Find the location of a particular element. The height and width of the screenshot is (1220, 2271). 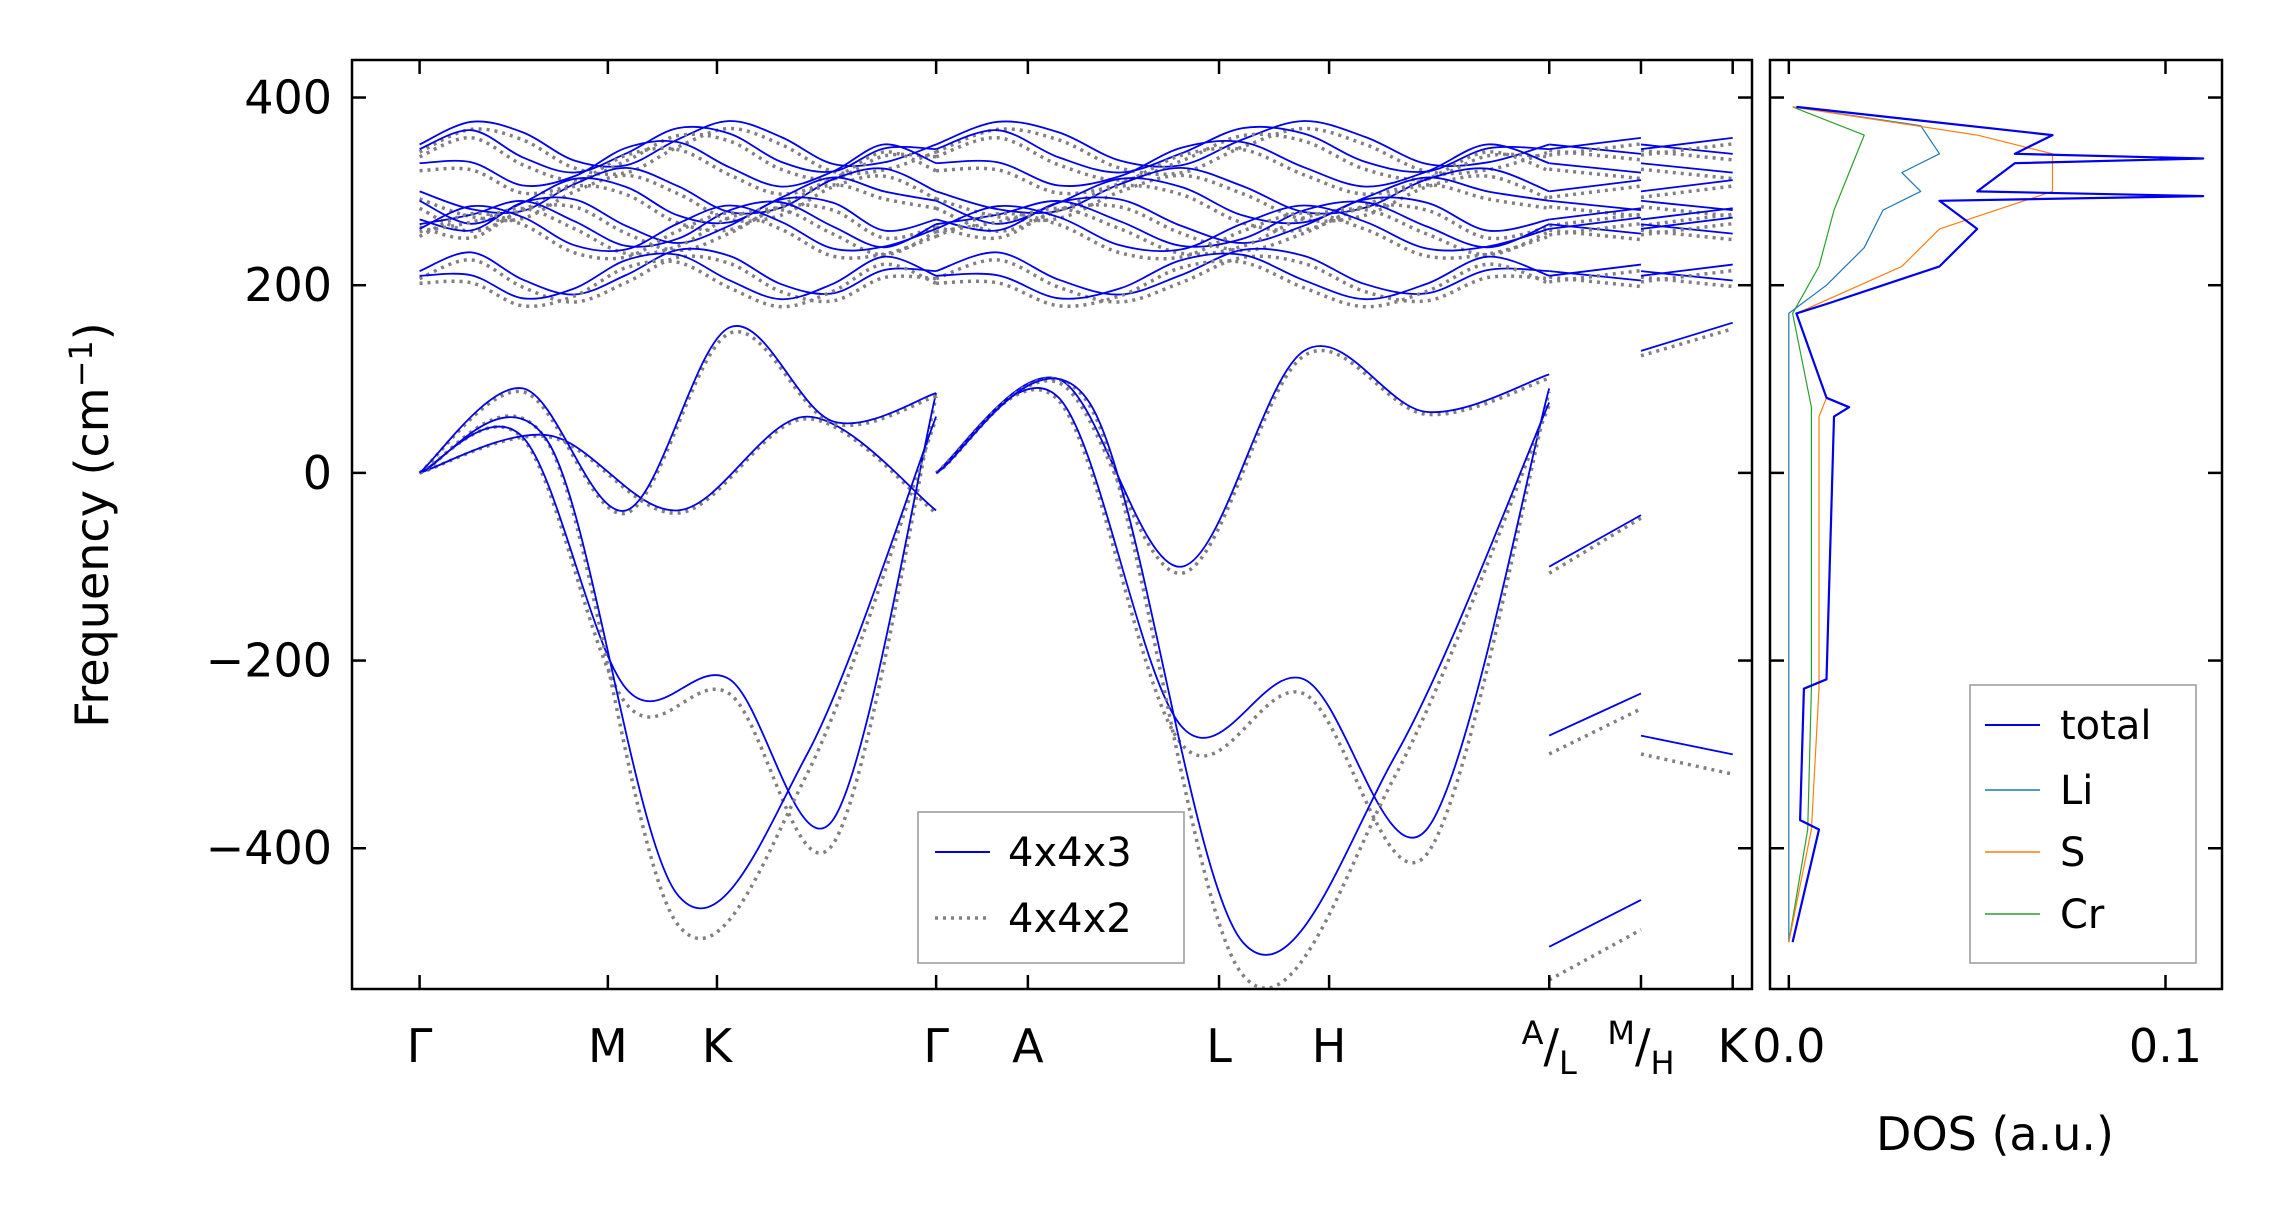

dos-legend-box is located at coordinates (2083, 824).